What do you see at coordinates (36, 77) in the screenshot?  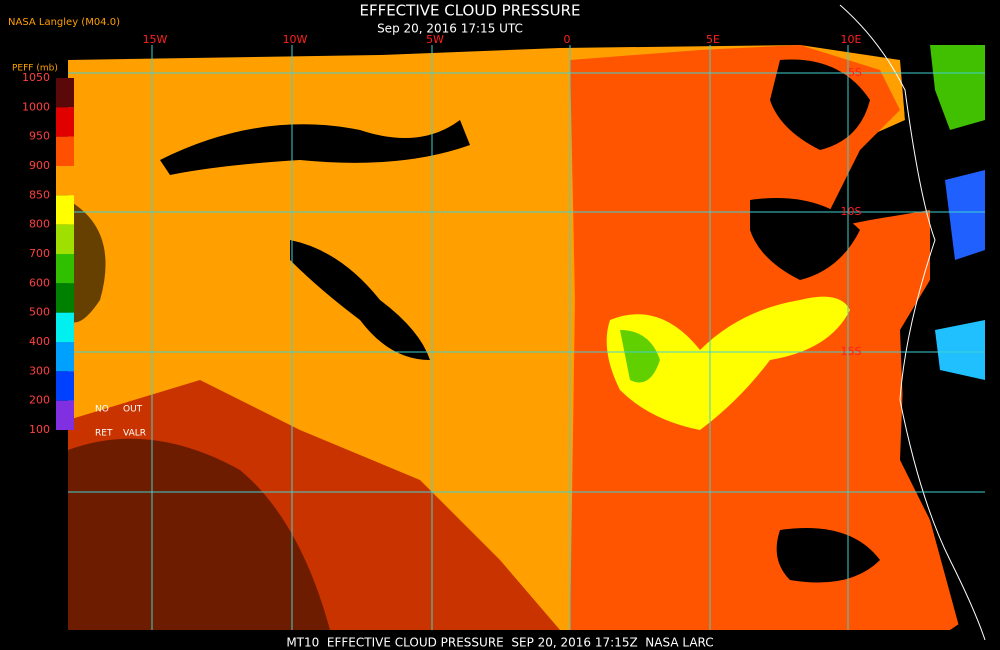 I see `legend-label: 1050` at bounding box center [36, 77].